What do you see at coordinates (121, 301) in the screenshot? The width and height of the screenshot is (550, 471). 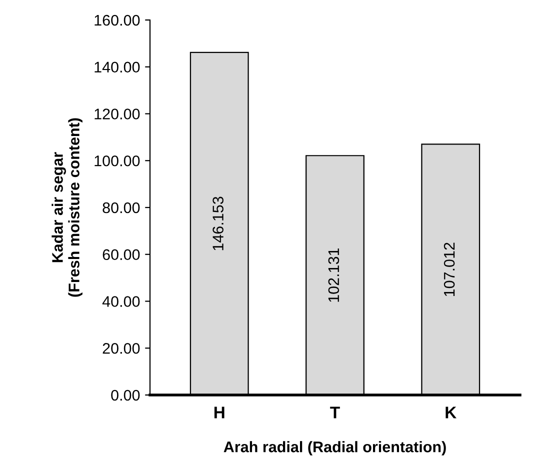 I see `y-tick-label: 40.00` at bounding box center [121, 301].